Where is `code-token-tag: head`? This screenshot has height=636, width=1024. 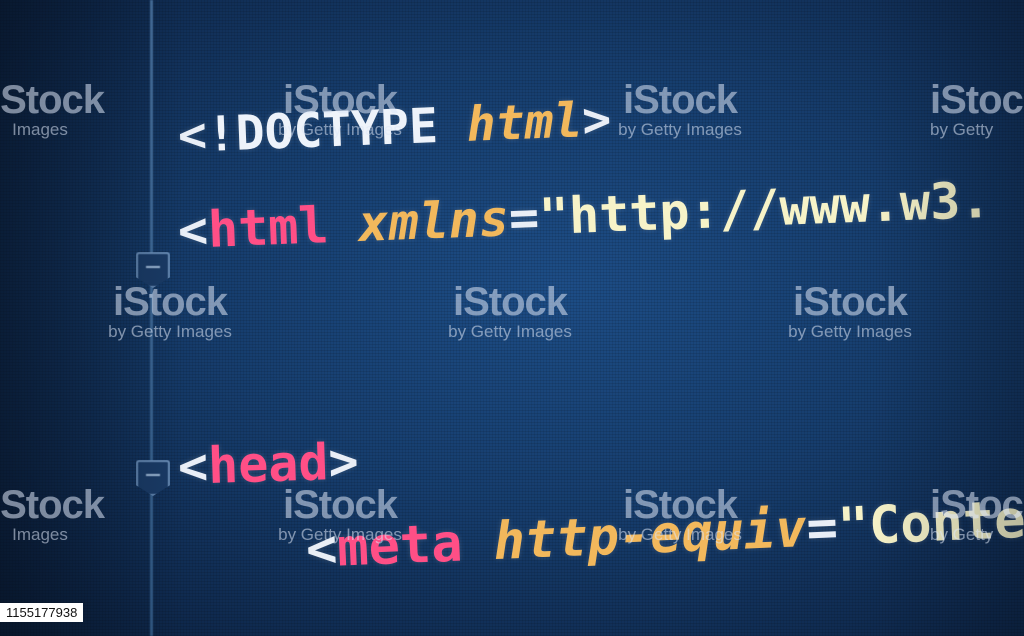
code-token-tag: head is located at coordinates (268, 464).